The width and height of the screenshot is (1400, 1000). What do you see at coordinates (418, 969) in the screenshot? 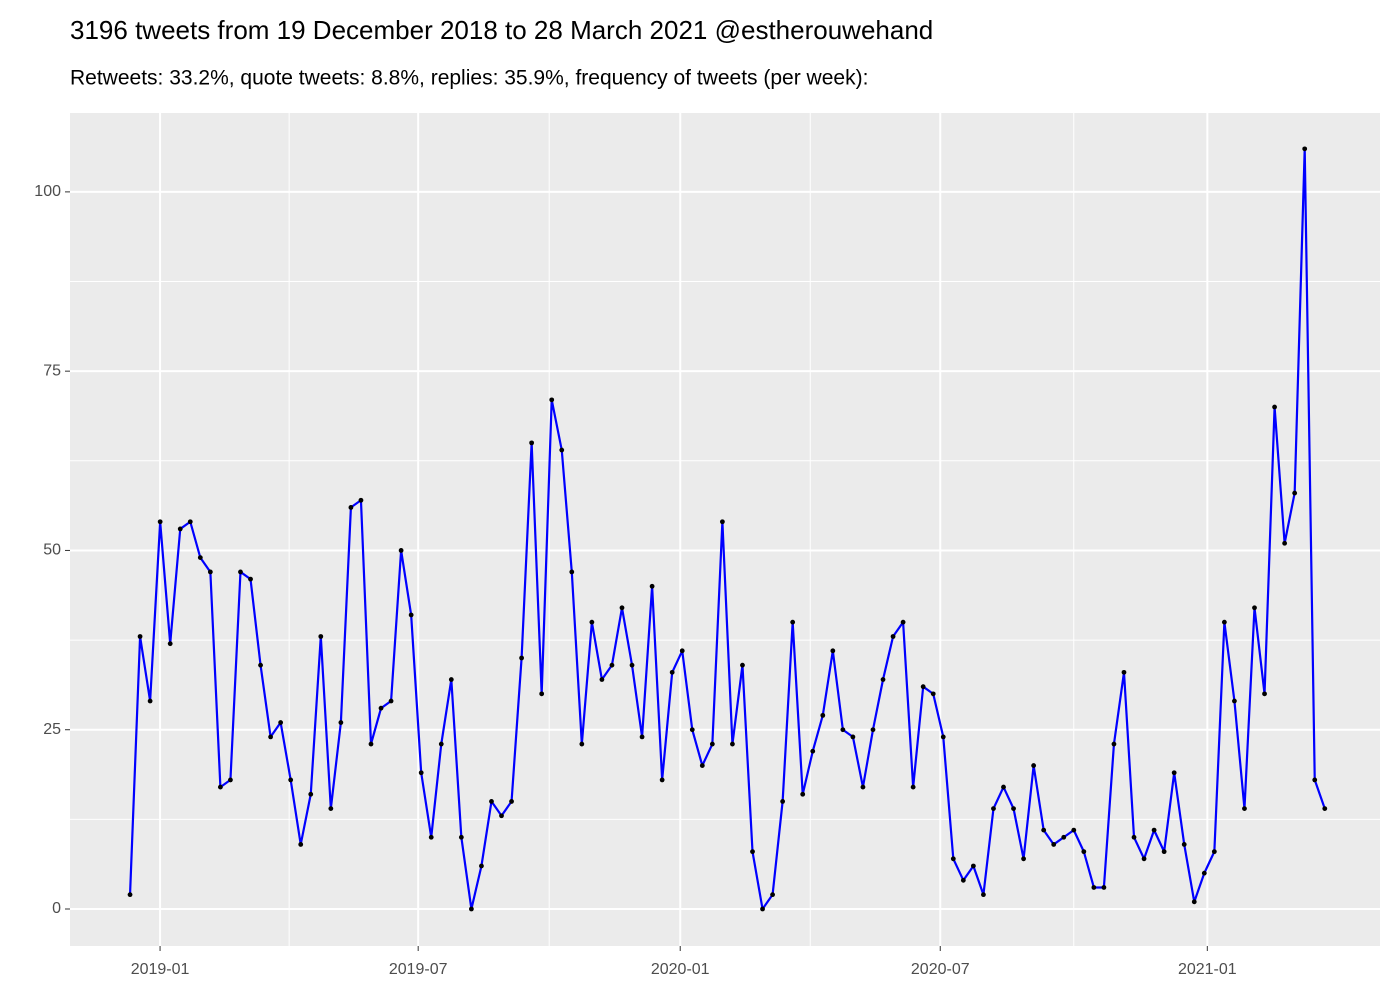
I see `x-tick-label: 2019-07` at bounding box center [418, 969].